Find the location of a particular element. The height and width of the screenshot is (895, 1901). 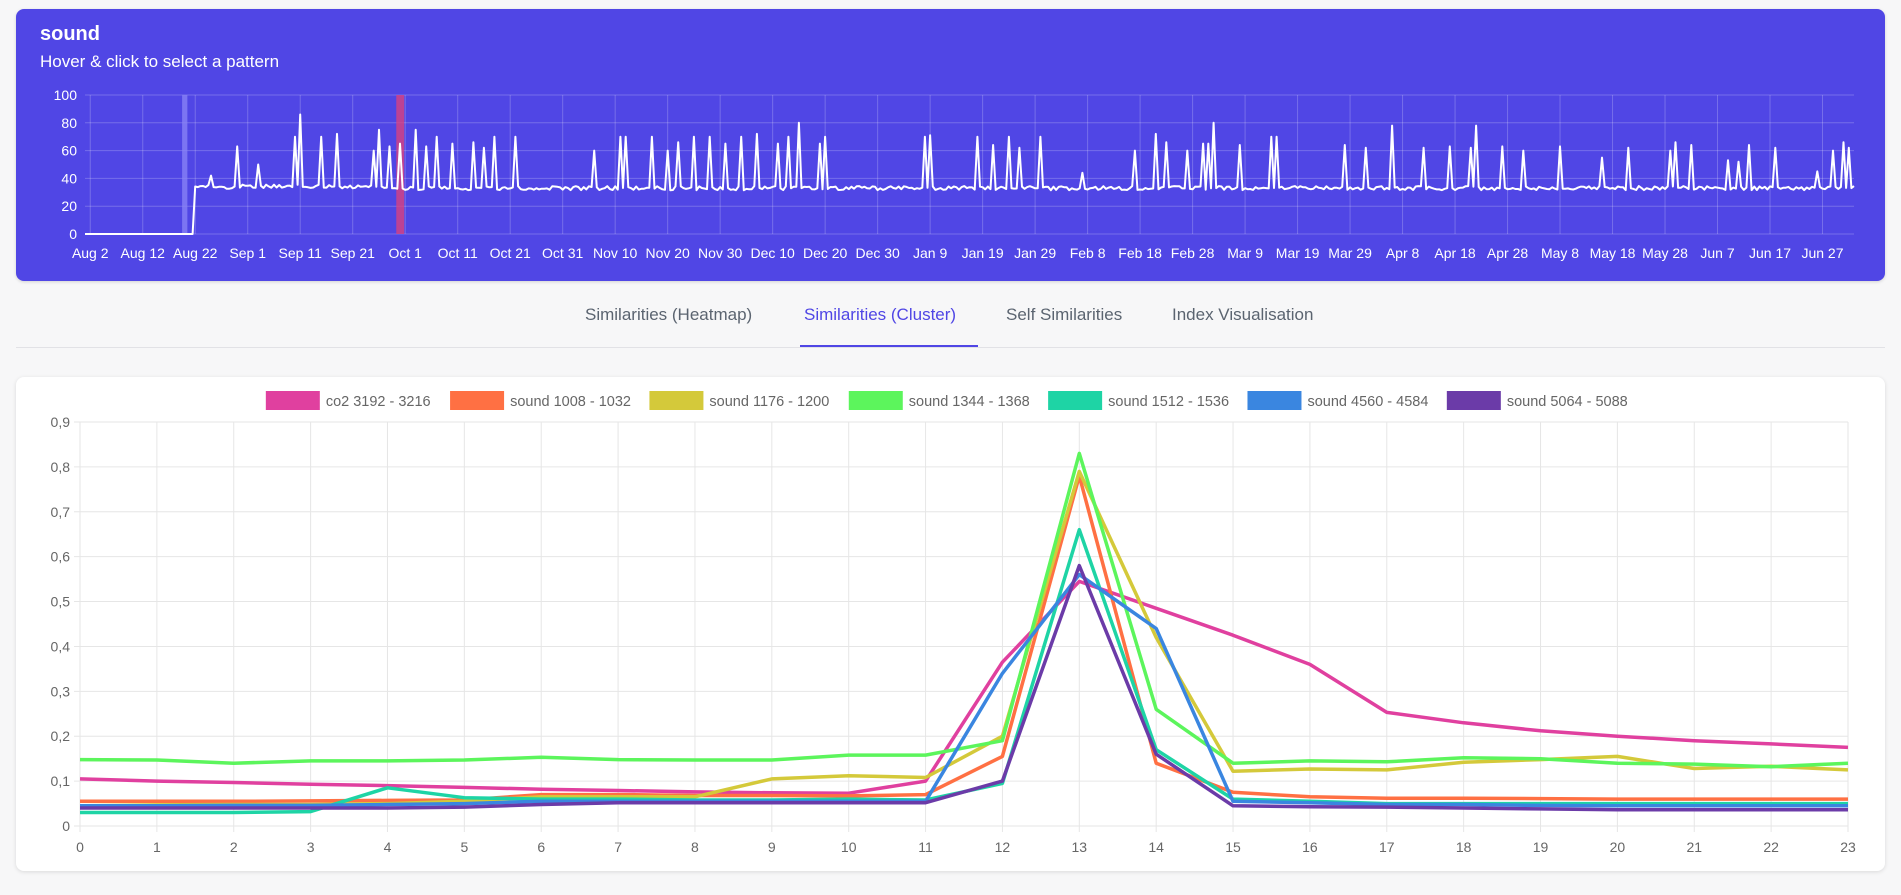

overview-x-tick: Feb 18 is located at coordinates (1140, 253).